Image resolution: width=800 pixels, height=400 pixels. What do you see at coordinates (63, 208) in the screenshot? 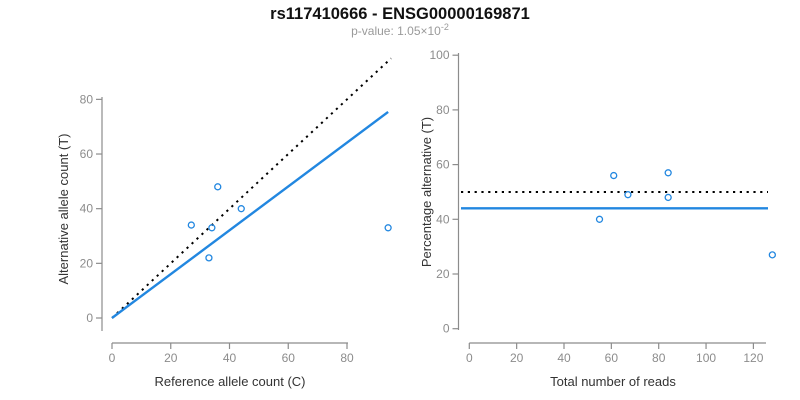
I see `y-axis-title: Alternative allele count (T)` at bounding box center [63, 208].